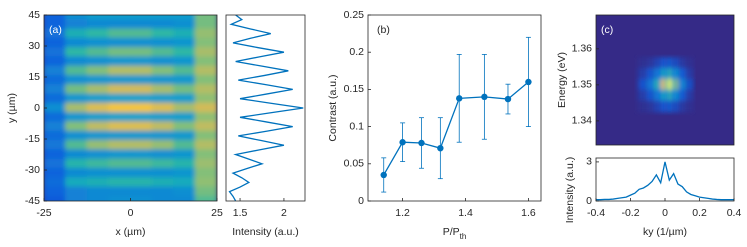 Image resolution: width=747 pixels, height=247 pixels. What do you see at coordinates (699, 213) in the screenshot?
I see `x-tick-label: 0.2` at bounding box center [699, 213].